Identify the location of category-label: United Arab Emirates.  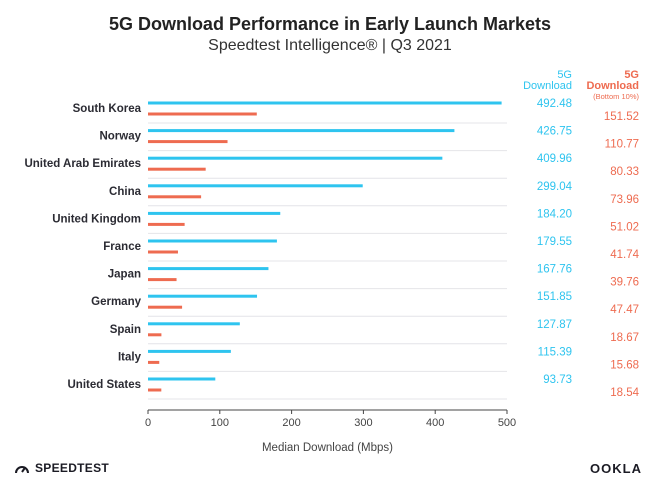
(82, 164).